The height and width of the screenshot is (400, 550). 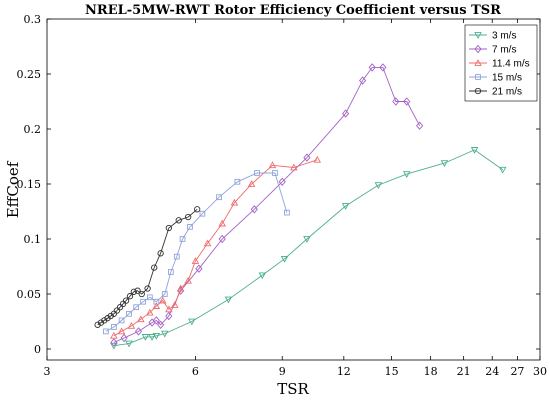 What do you see at coordinates (293, 389) in the screenshot?
I see `x-axis-label: TSR` at bounding box center [293, 389].